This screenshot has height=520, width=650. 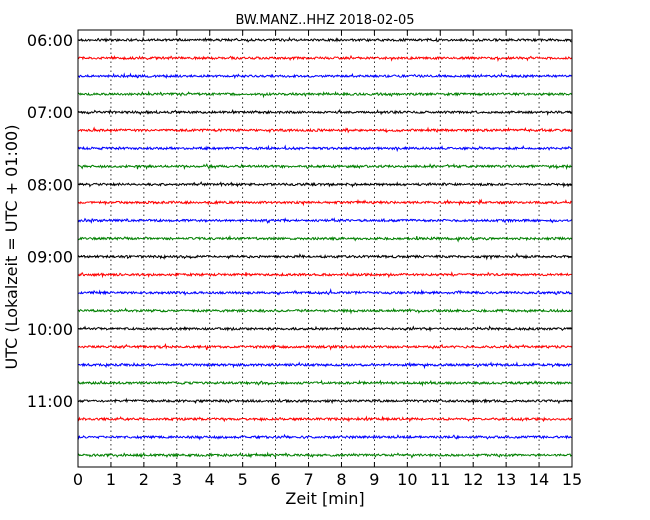 I want to click on y-tick-label: 10:00, so click(x=50, y=329).